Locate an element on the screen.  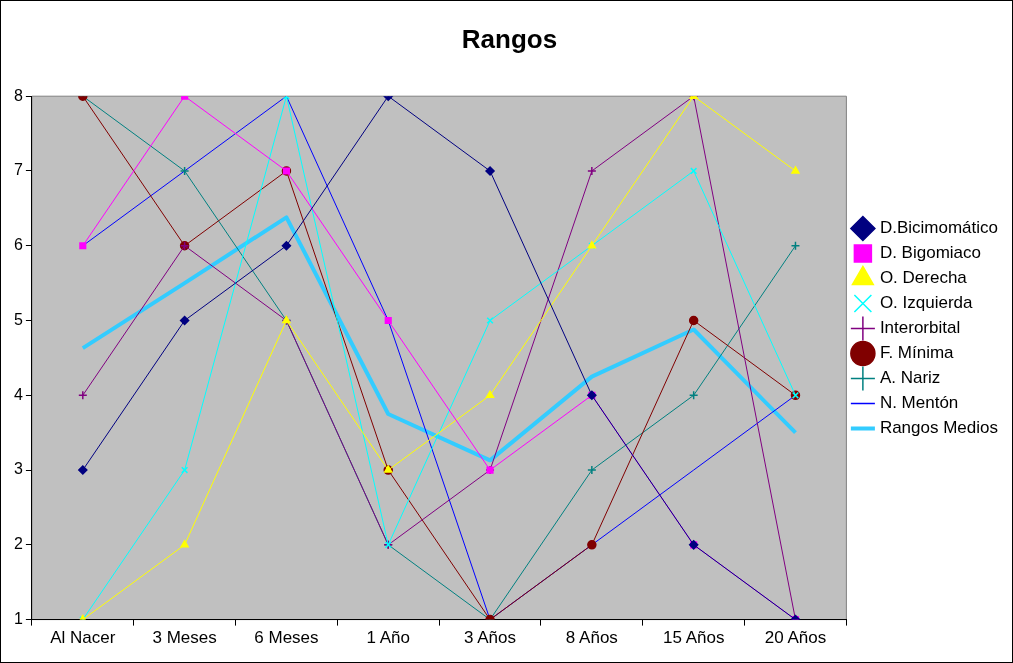
y-tick-label: 3 is located at coordinates (18, 469).